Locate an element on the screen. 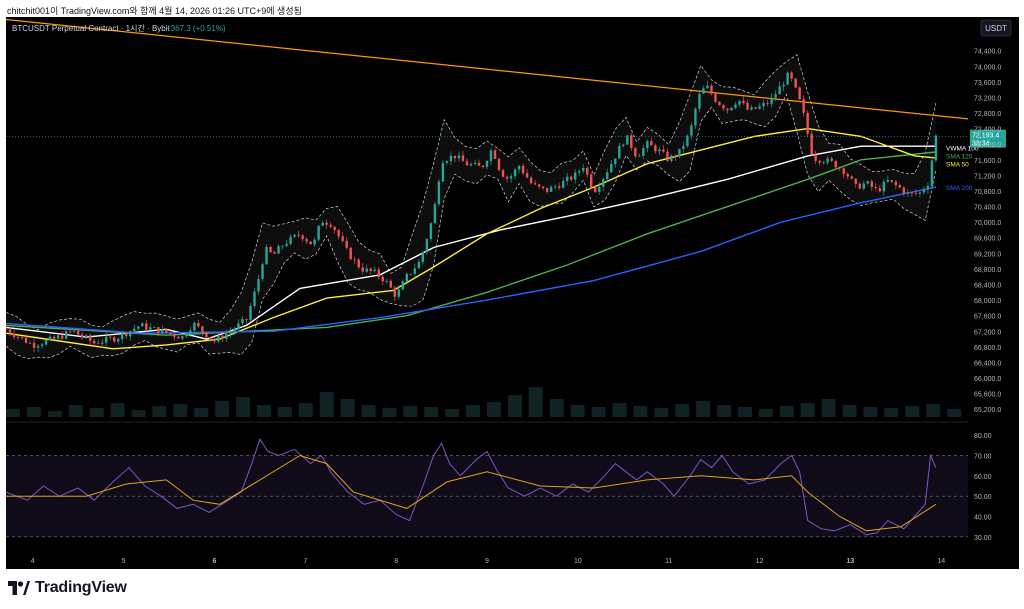  y-tick-label: 66,800.0 is located at coordinates (987, 348).